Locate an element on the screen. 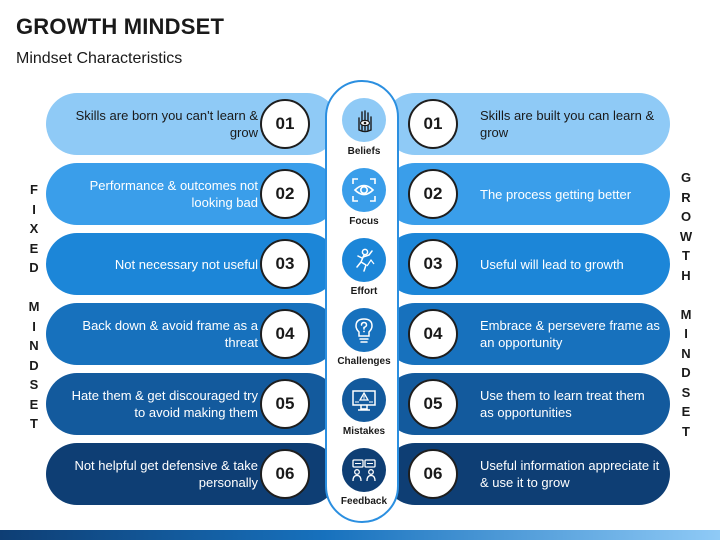  category-beliefs: Beliefs is located at coordinates (364, 127).